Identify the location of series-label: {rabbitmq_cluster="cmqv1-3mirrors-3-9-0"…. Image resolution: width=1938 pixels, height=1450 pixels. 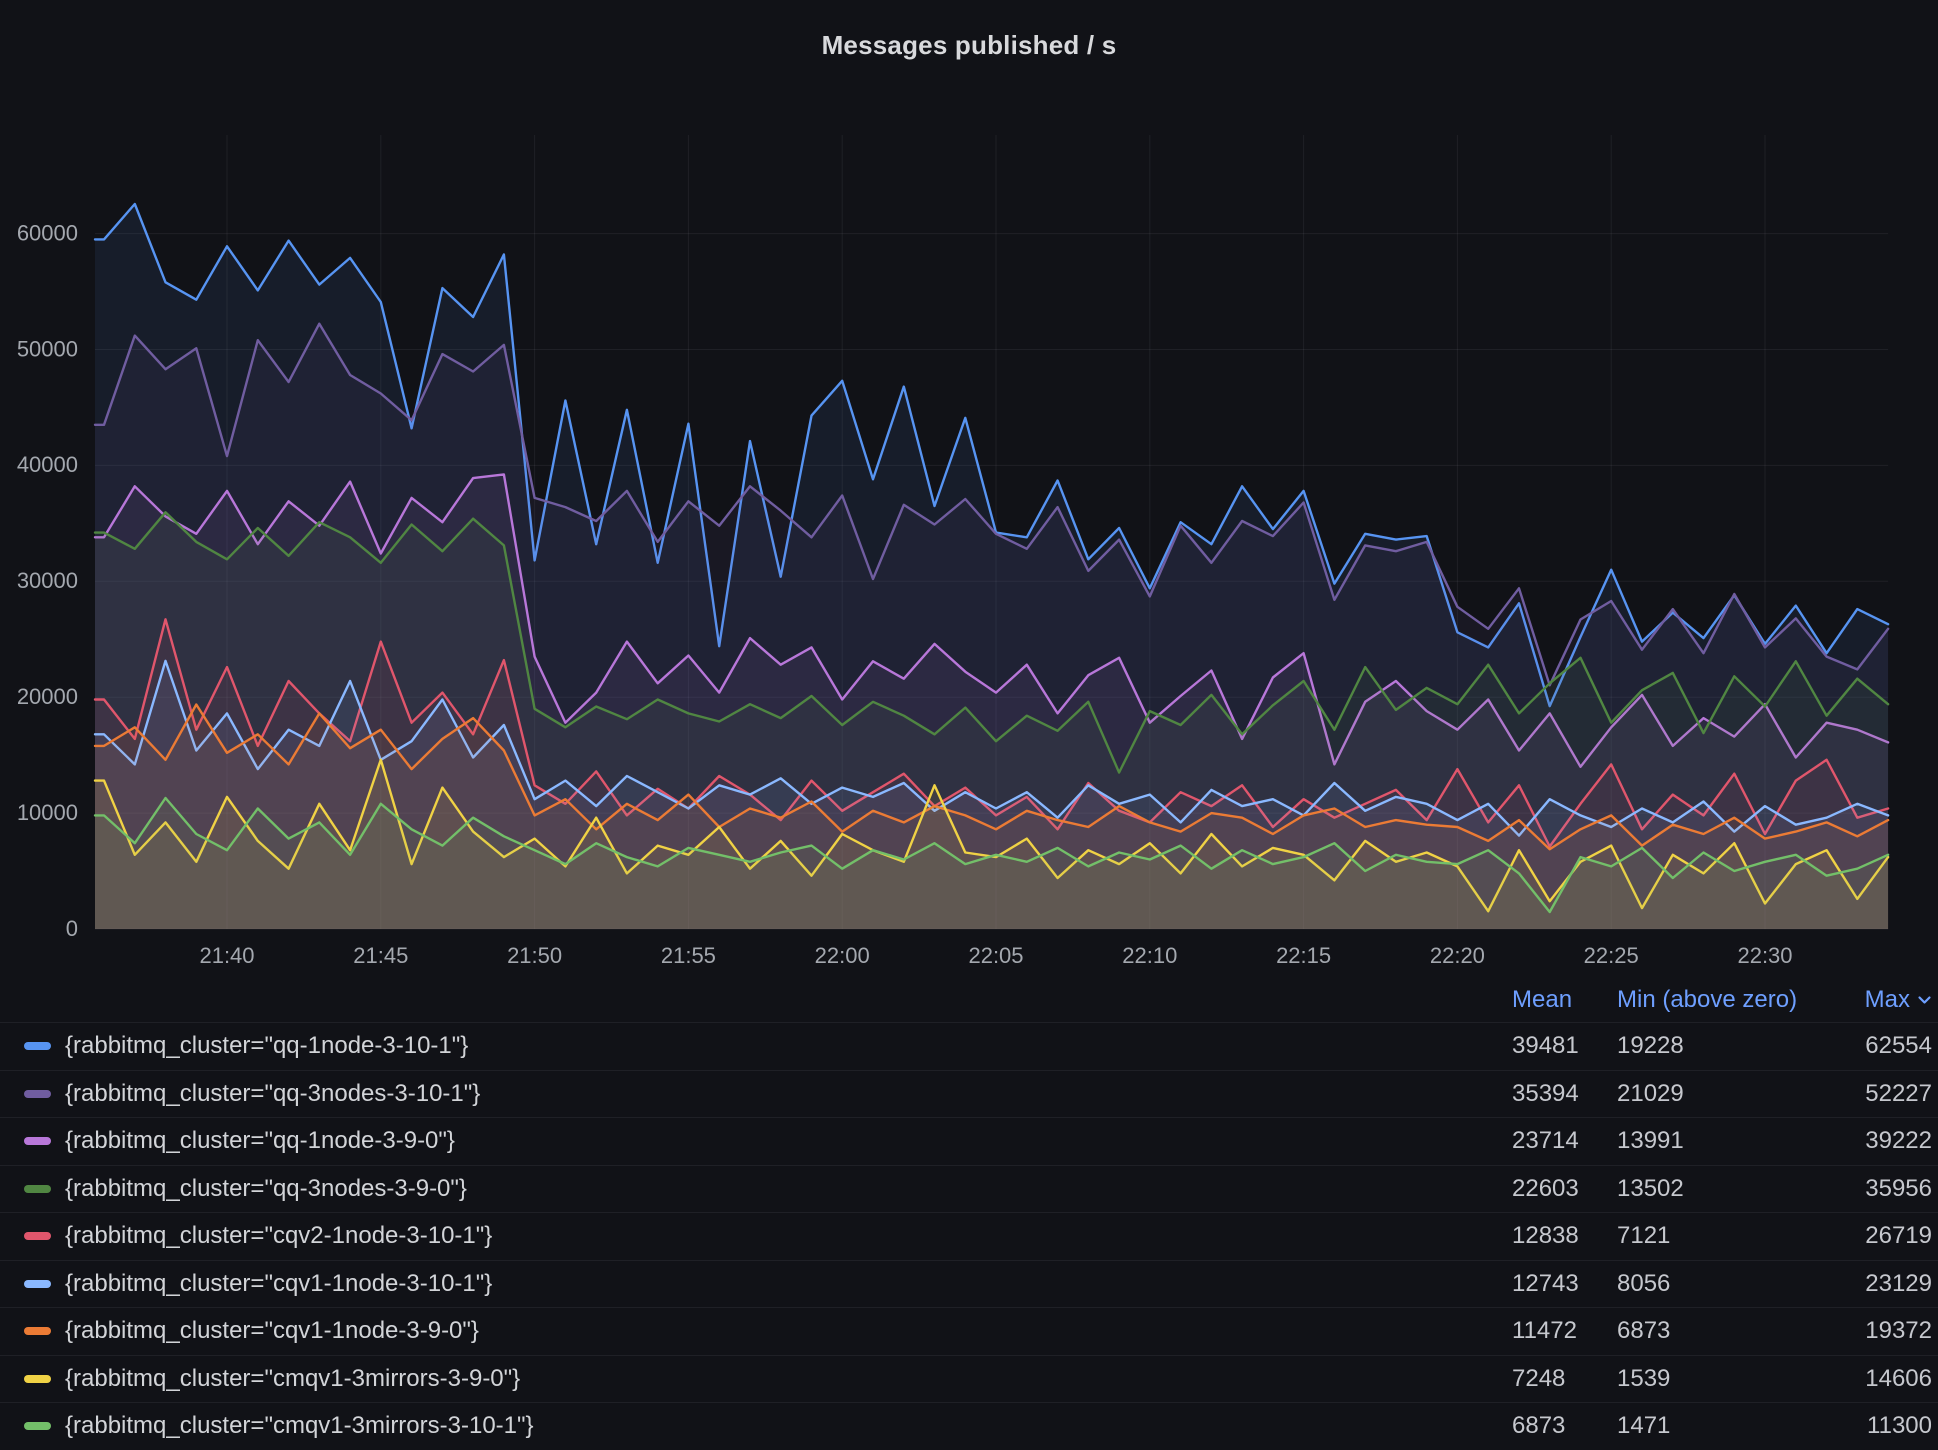
(293, 1378).